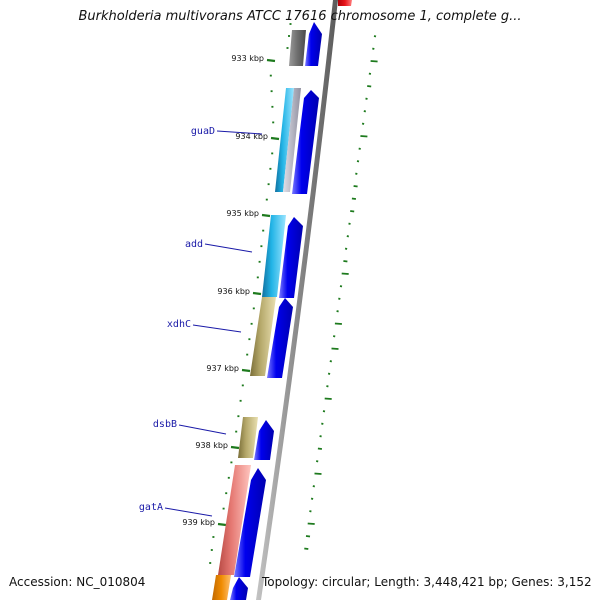 The width and height of the screenshot is (600, 600). Describe the element at coordinates (198, 522) in the screenshot. I see `kbp-tick-label: 939 kbp` at that location.